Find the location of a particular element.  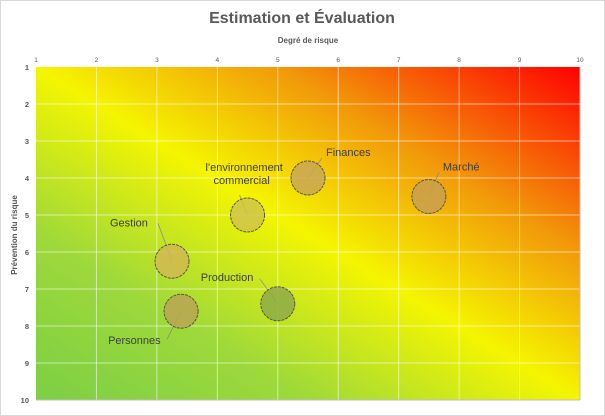

bubble-label: commercial is located at coordinates (242, 181).